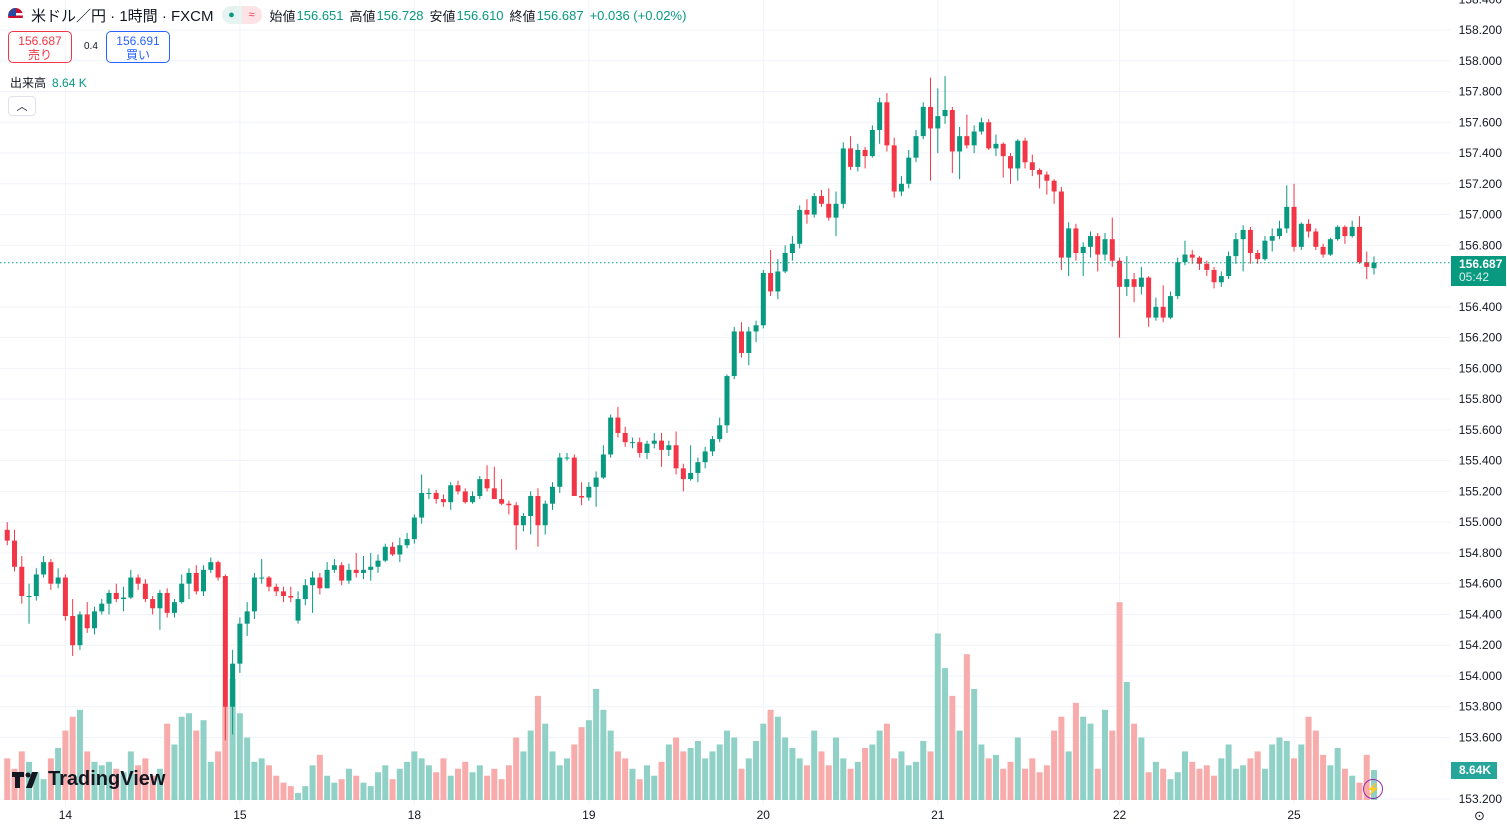 Image resolution: width=1507 pixels, height=824 pixels. I want to click on price-tick-label: 156.200, so click(1481, 338).